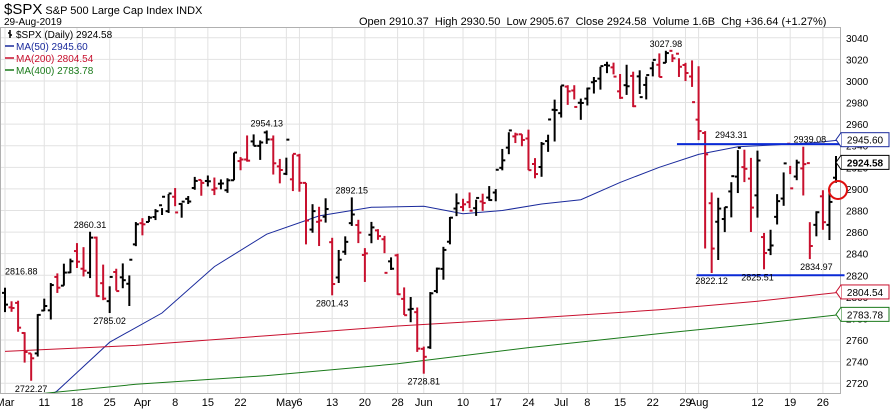 The height and width of the screenshot is (409, 892). Describe the element at coordinates (857, 384) in the screenshot. I see `y-tick-label: 2720` at that location.